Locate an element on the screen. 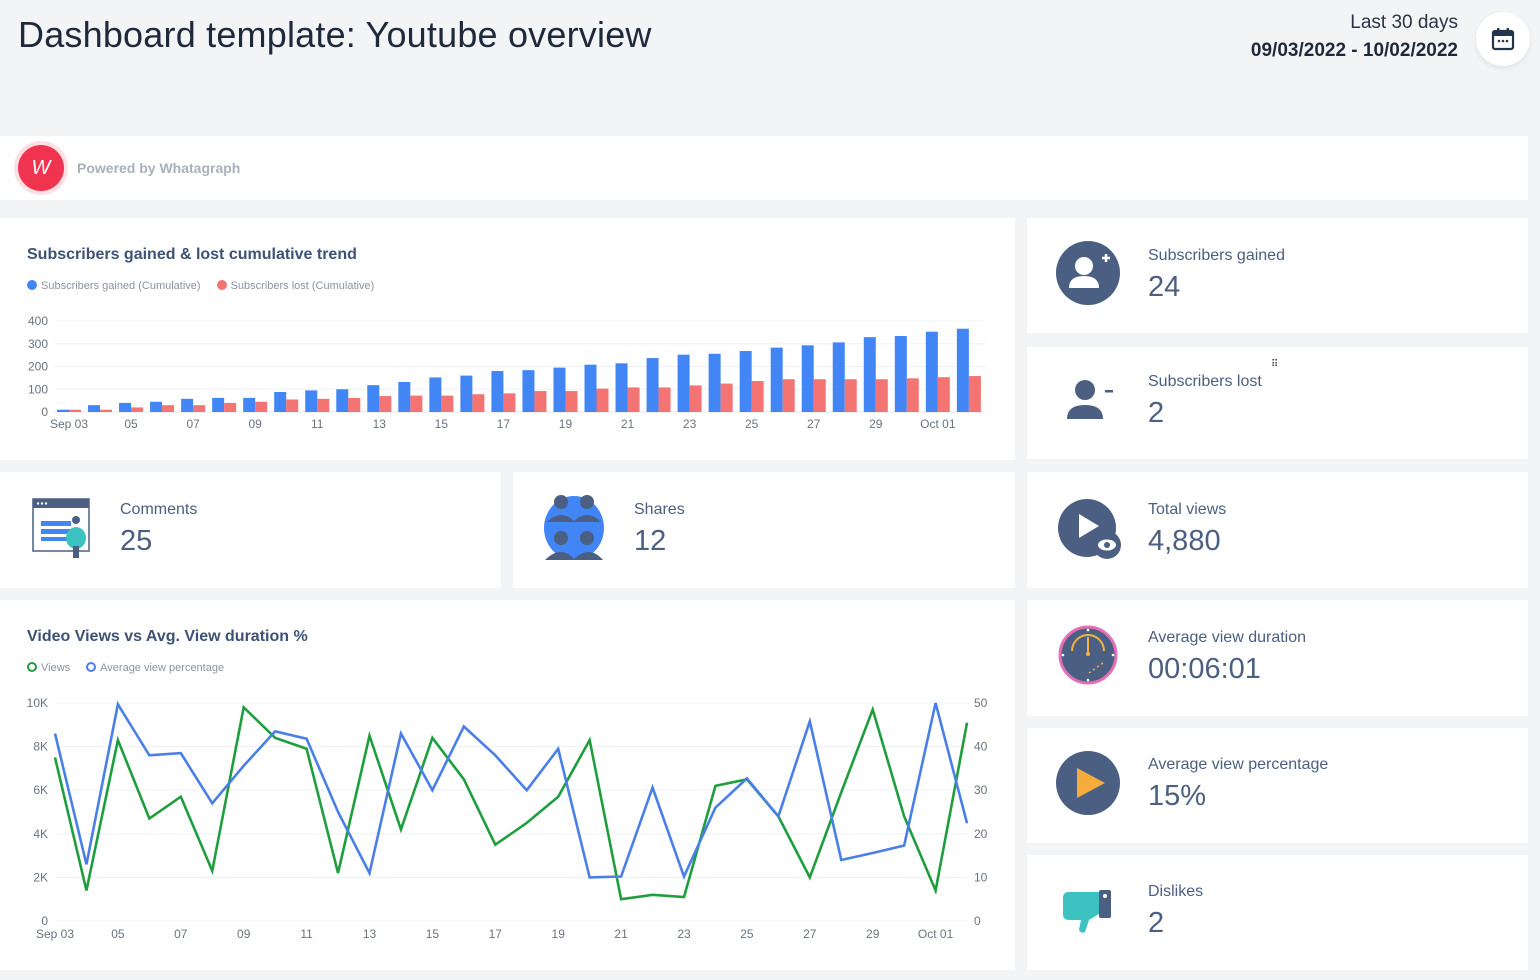 This screenshot has height=980, width=1540. line-avg-view-percentage is located at coordinates (511, 790).